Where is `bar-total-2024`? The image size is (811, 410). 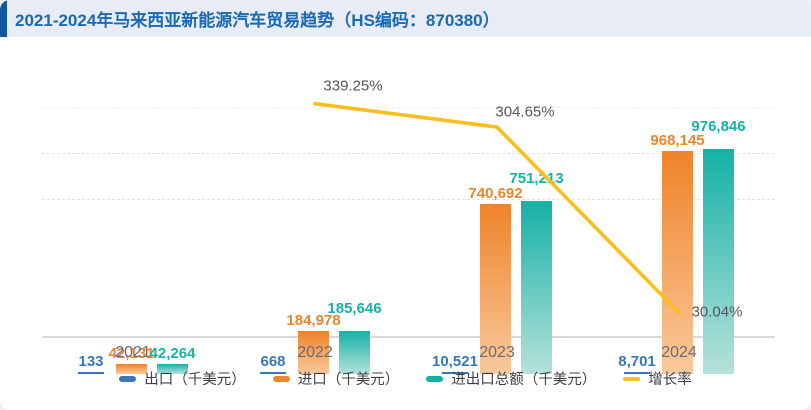 bar-total-2024 is located at coordinates (718, 261).